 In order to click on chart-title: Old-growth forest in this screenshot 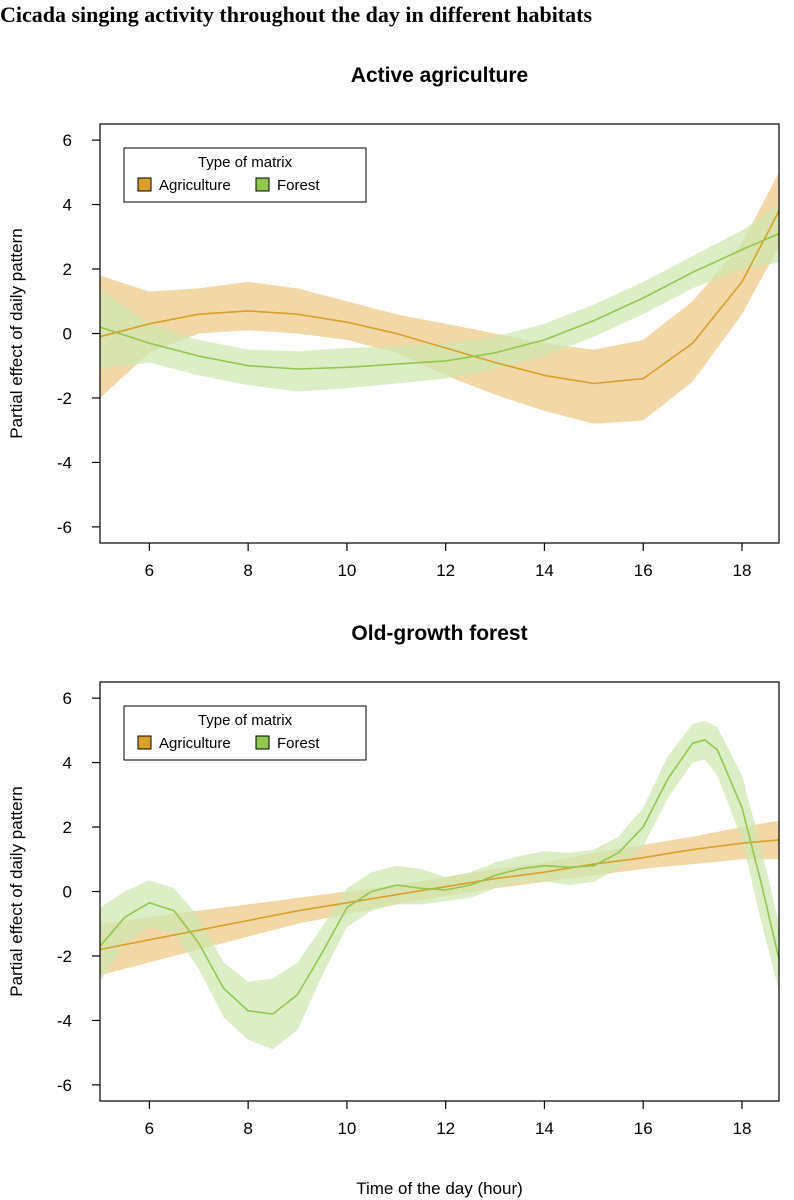, I will do `click(439, 633)`.